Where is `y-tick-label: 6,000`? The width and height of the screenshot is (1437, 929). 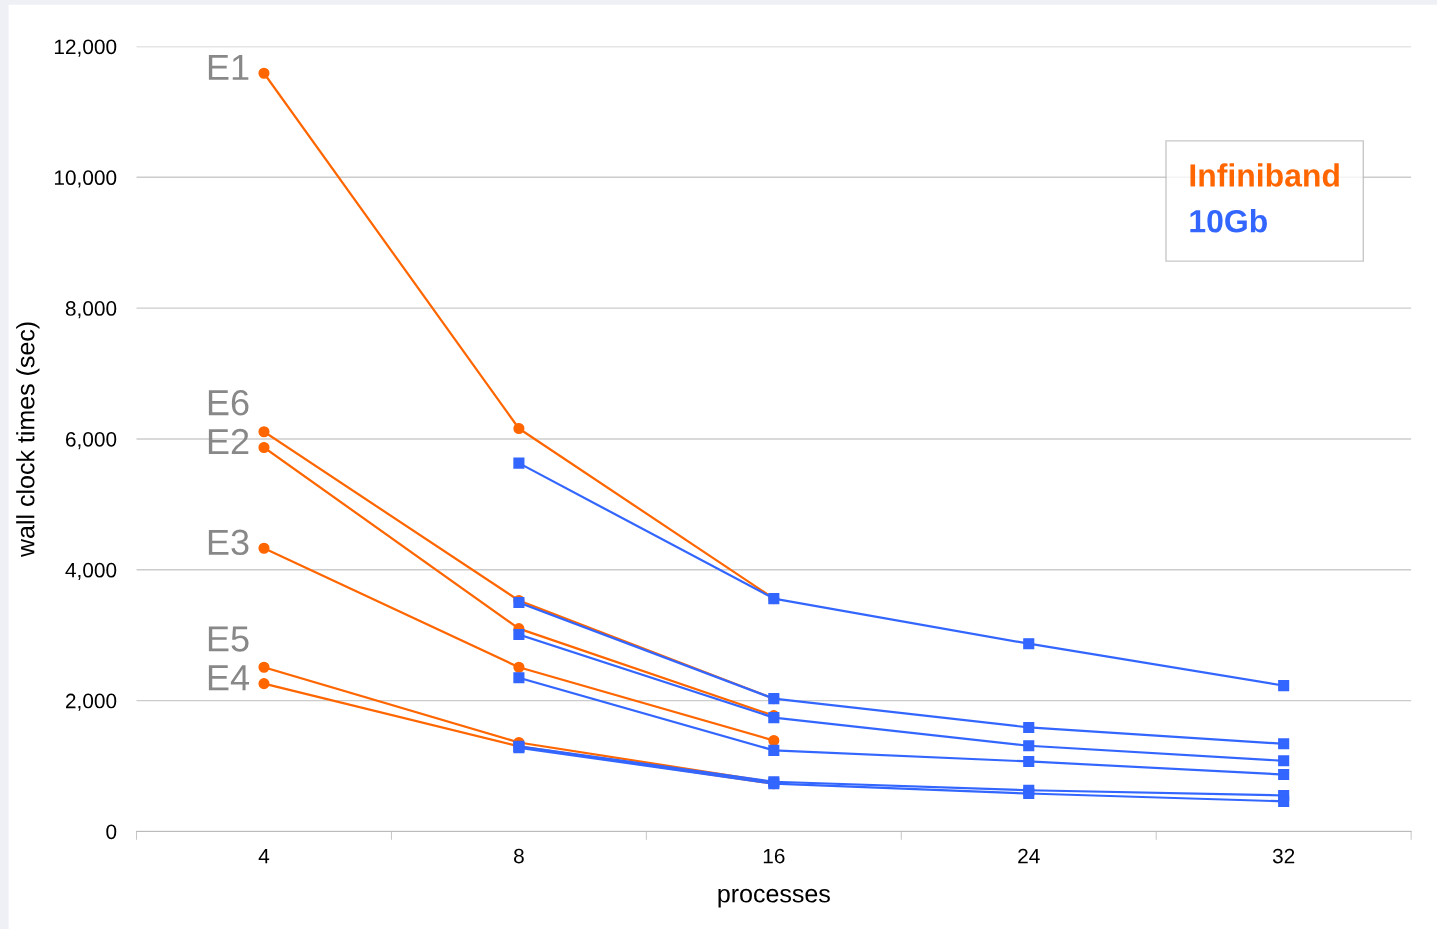 y-tick-label: 6,000 is located at coordinates (91, 440).